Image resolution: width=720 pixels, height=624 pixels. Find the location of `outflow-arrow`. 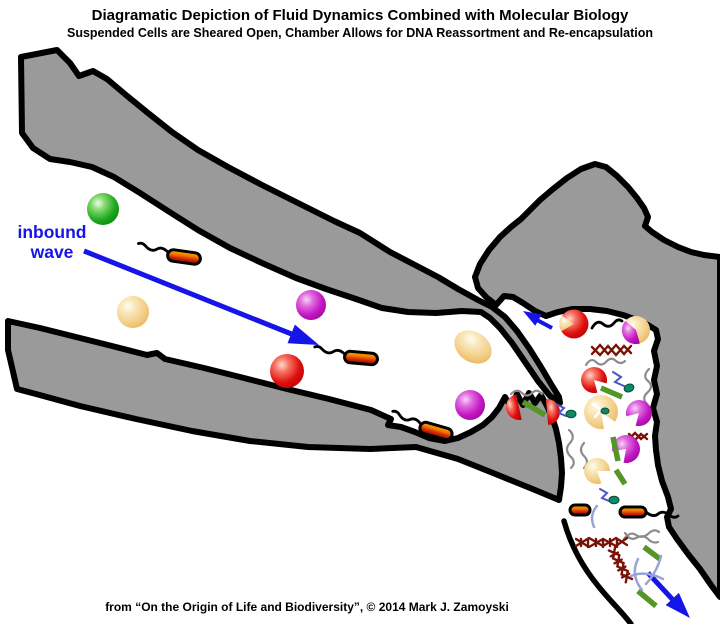

outflow-arrow is located at coordinates (668, 594).